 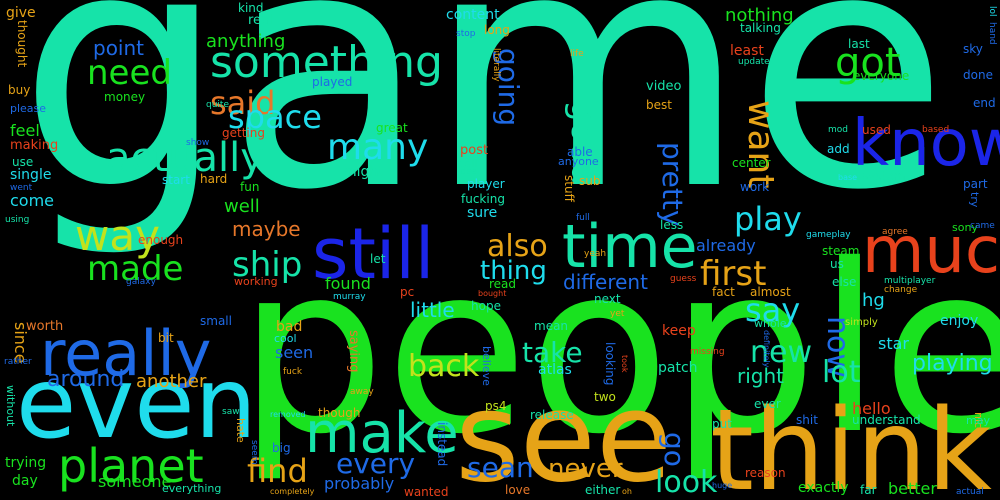 I want to click on word-mean: mean, so click(x=551, y=326).